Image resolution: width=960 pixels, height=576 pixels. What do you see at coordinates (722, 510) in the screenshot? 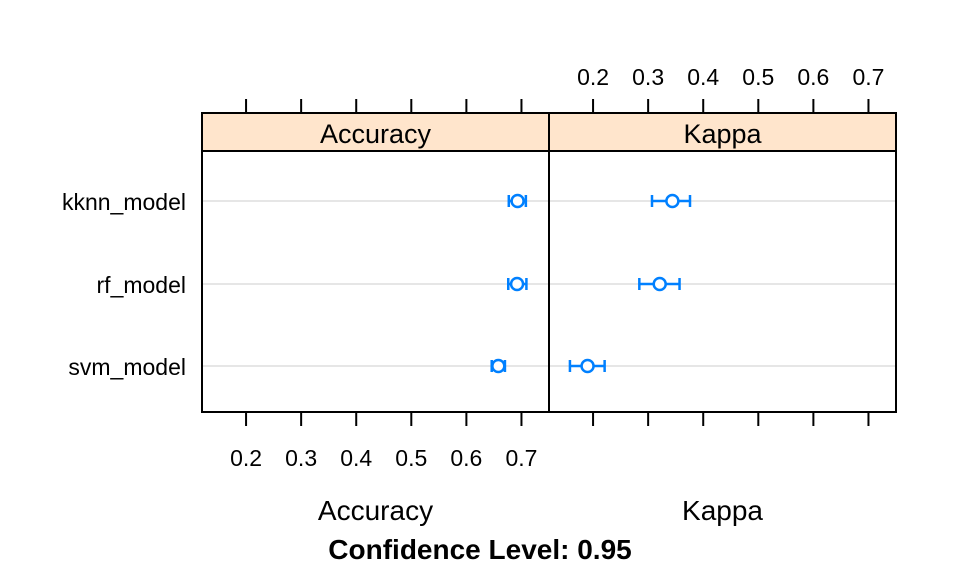
I see `xlabel-kappa: Kappa` at bounding box center [722, 510].